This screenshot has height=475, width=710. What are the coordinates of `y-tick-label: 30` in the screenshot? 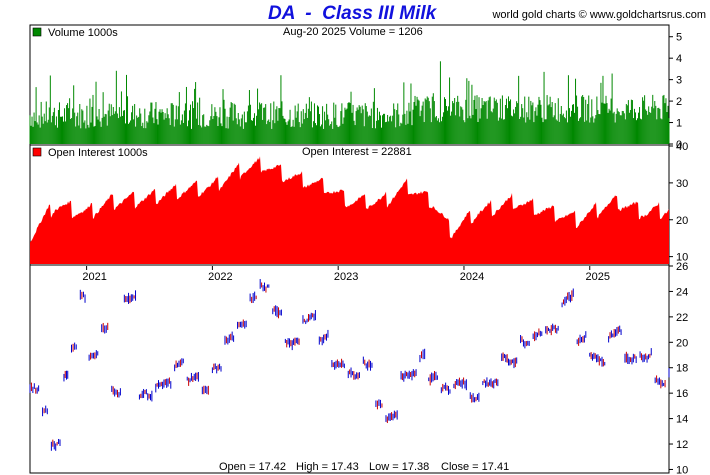 It's located at (682, 184).